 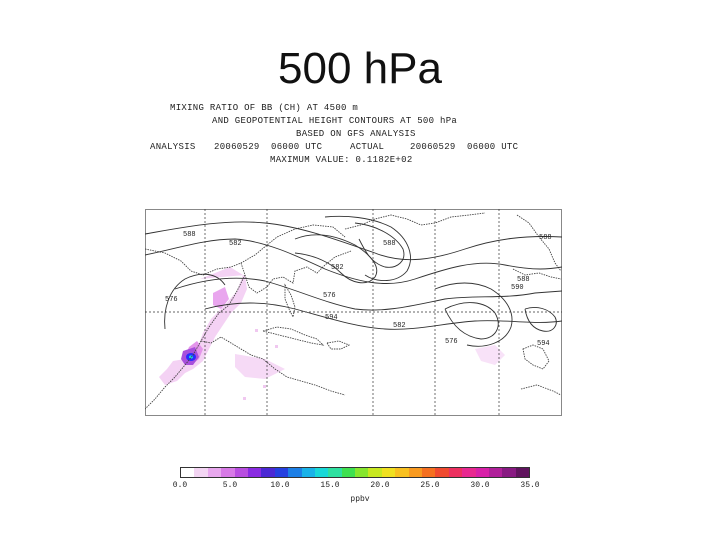 What do you see at coordinates (517, 288) in the screenshot?
I see `contour-label: 590` at bounding box center [517, 288].